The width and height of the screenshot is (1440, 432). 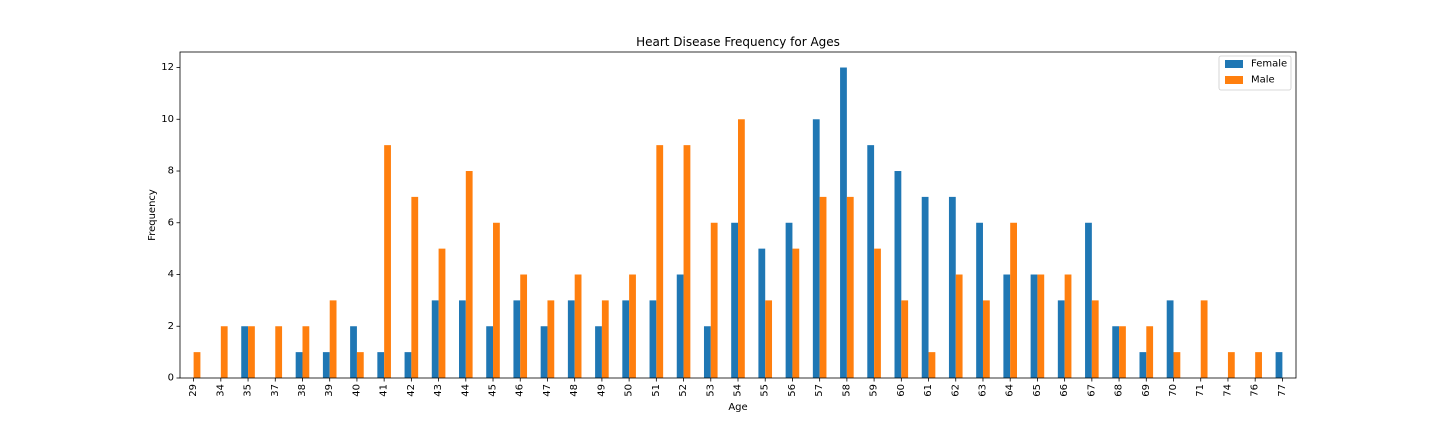 What do you see at coordinates (275, 390) in the screenshot?
I see `x-tick-label: 37` at bounding box center [275, 390].